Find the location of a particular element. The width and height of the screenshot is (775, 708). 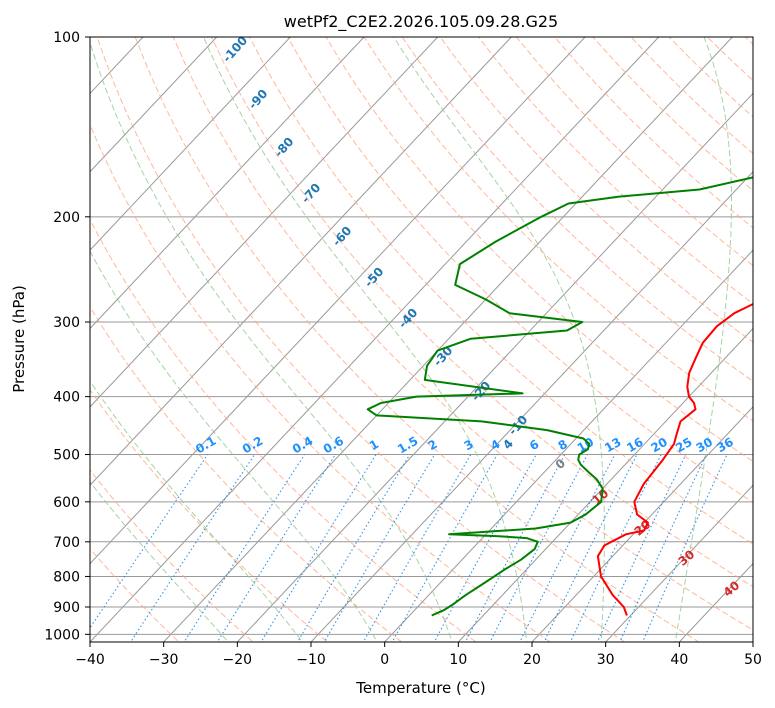

y-tick-label: 700 is located at coordinates (66, 543).